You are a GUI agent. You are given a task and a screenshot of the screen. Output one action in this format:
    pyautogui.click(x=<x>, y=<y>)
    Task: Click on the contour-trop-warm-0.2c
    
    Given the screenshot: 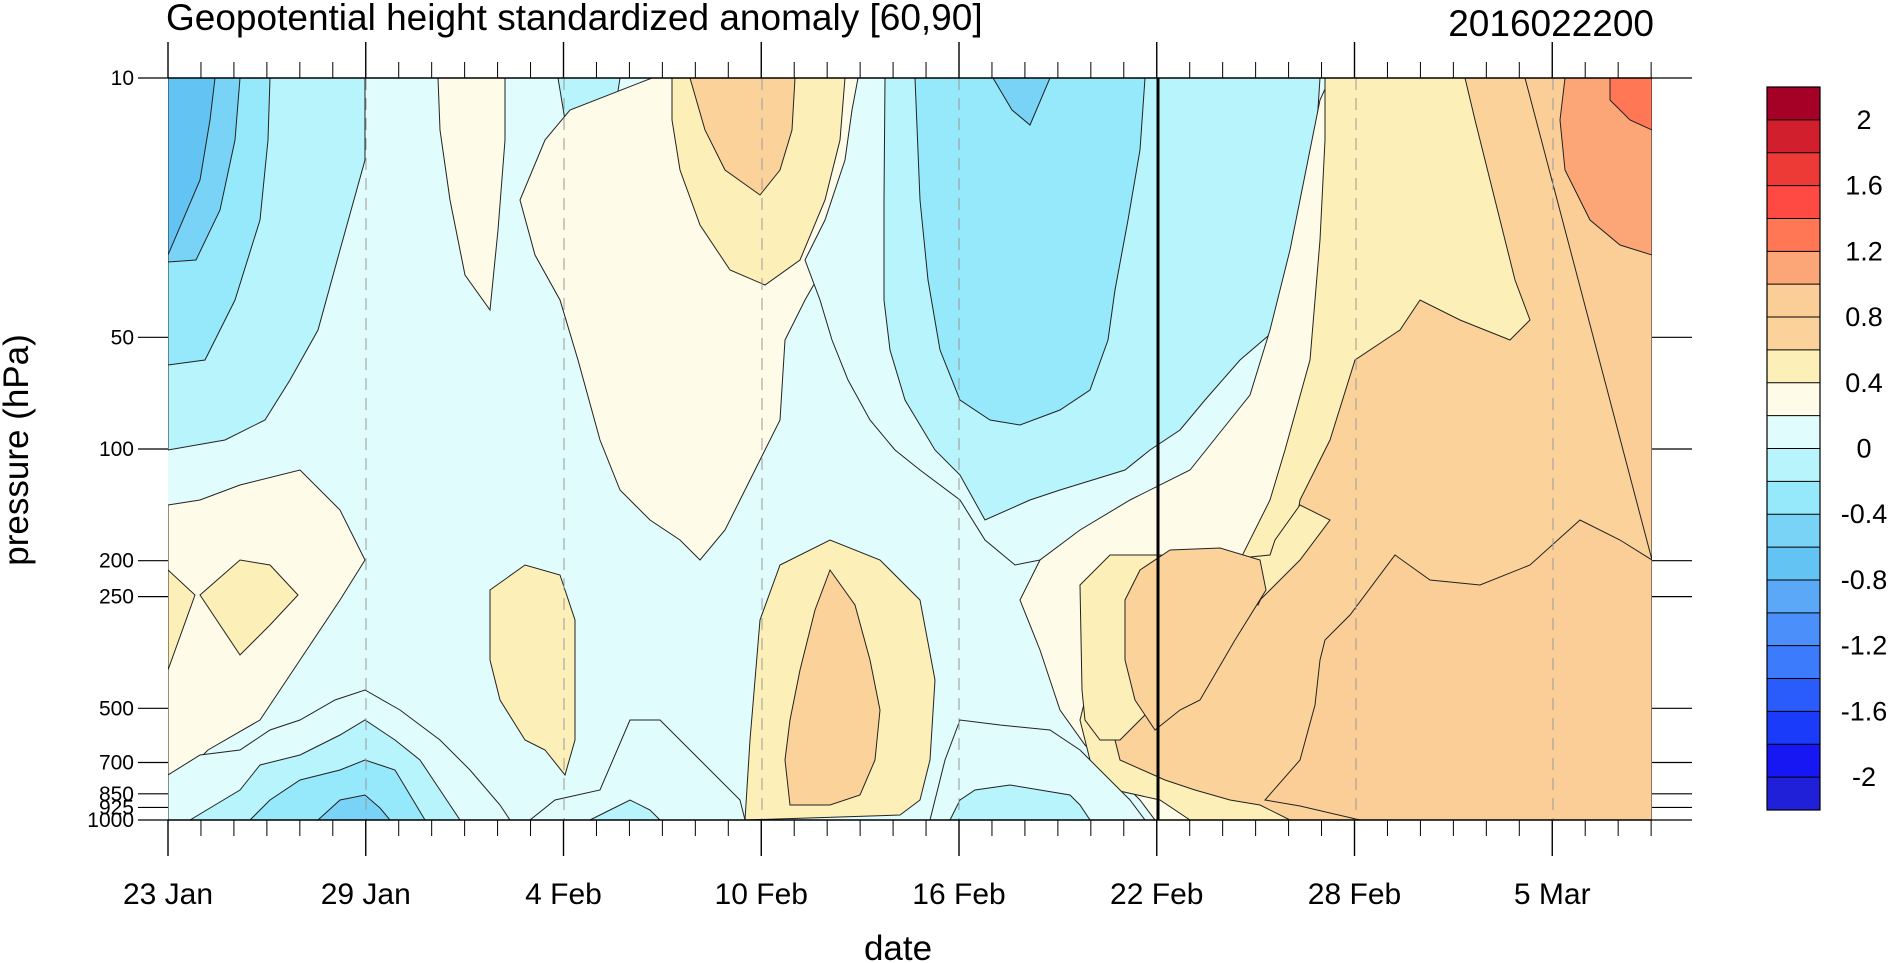 What is the action you would take?
    pyautogui.click(x=532, y=670)
    